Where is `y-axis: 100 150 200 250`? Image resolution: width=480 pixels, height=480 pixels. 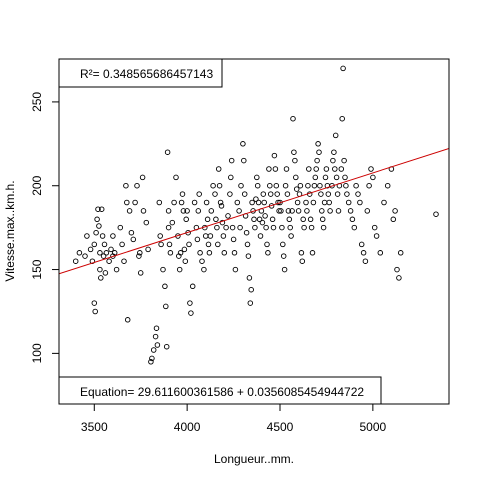 y-axis: 100 150 200 250 is located at coordinates (45, 227).